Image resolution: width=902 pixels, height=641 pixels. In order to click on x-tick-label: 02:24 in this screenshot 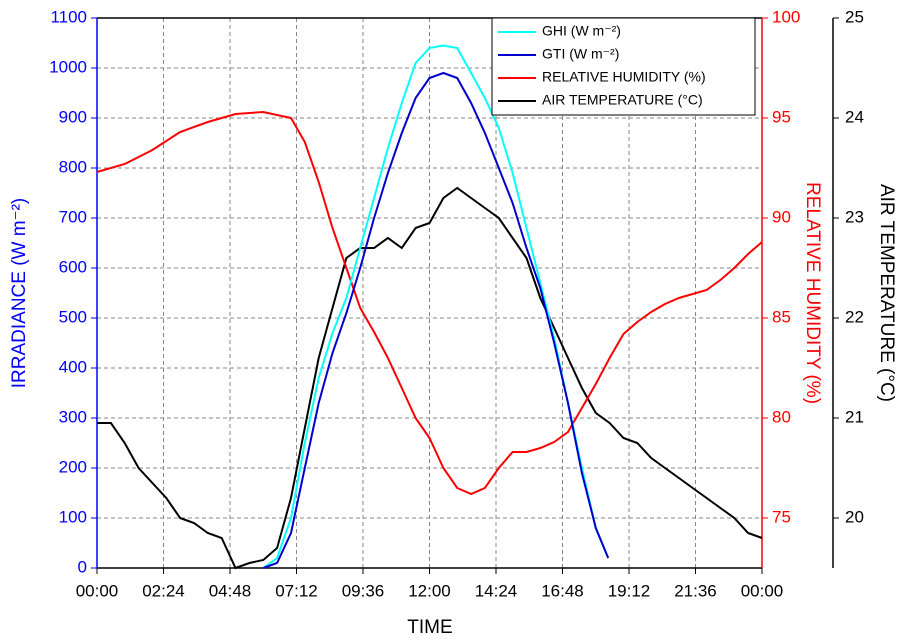, I will do `click(163, 590)`.